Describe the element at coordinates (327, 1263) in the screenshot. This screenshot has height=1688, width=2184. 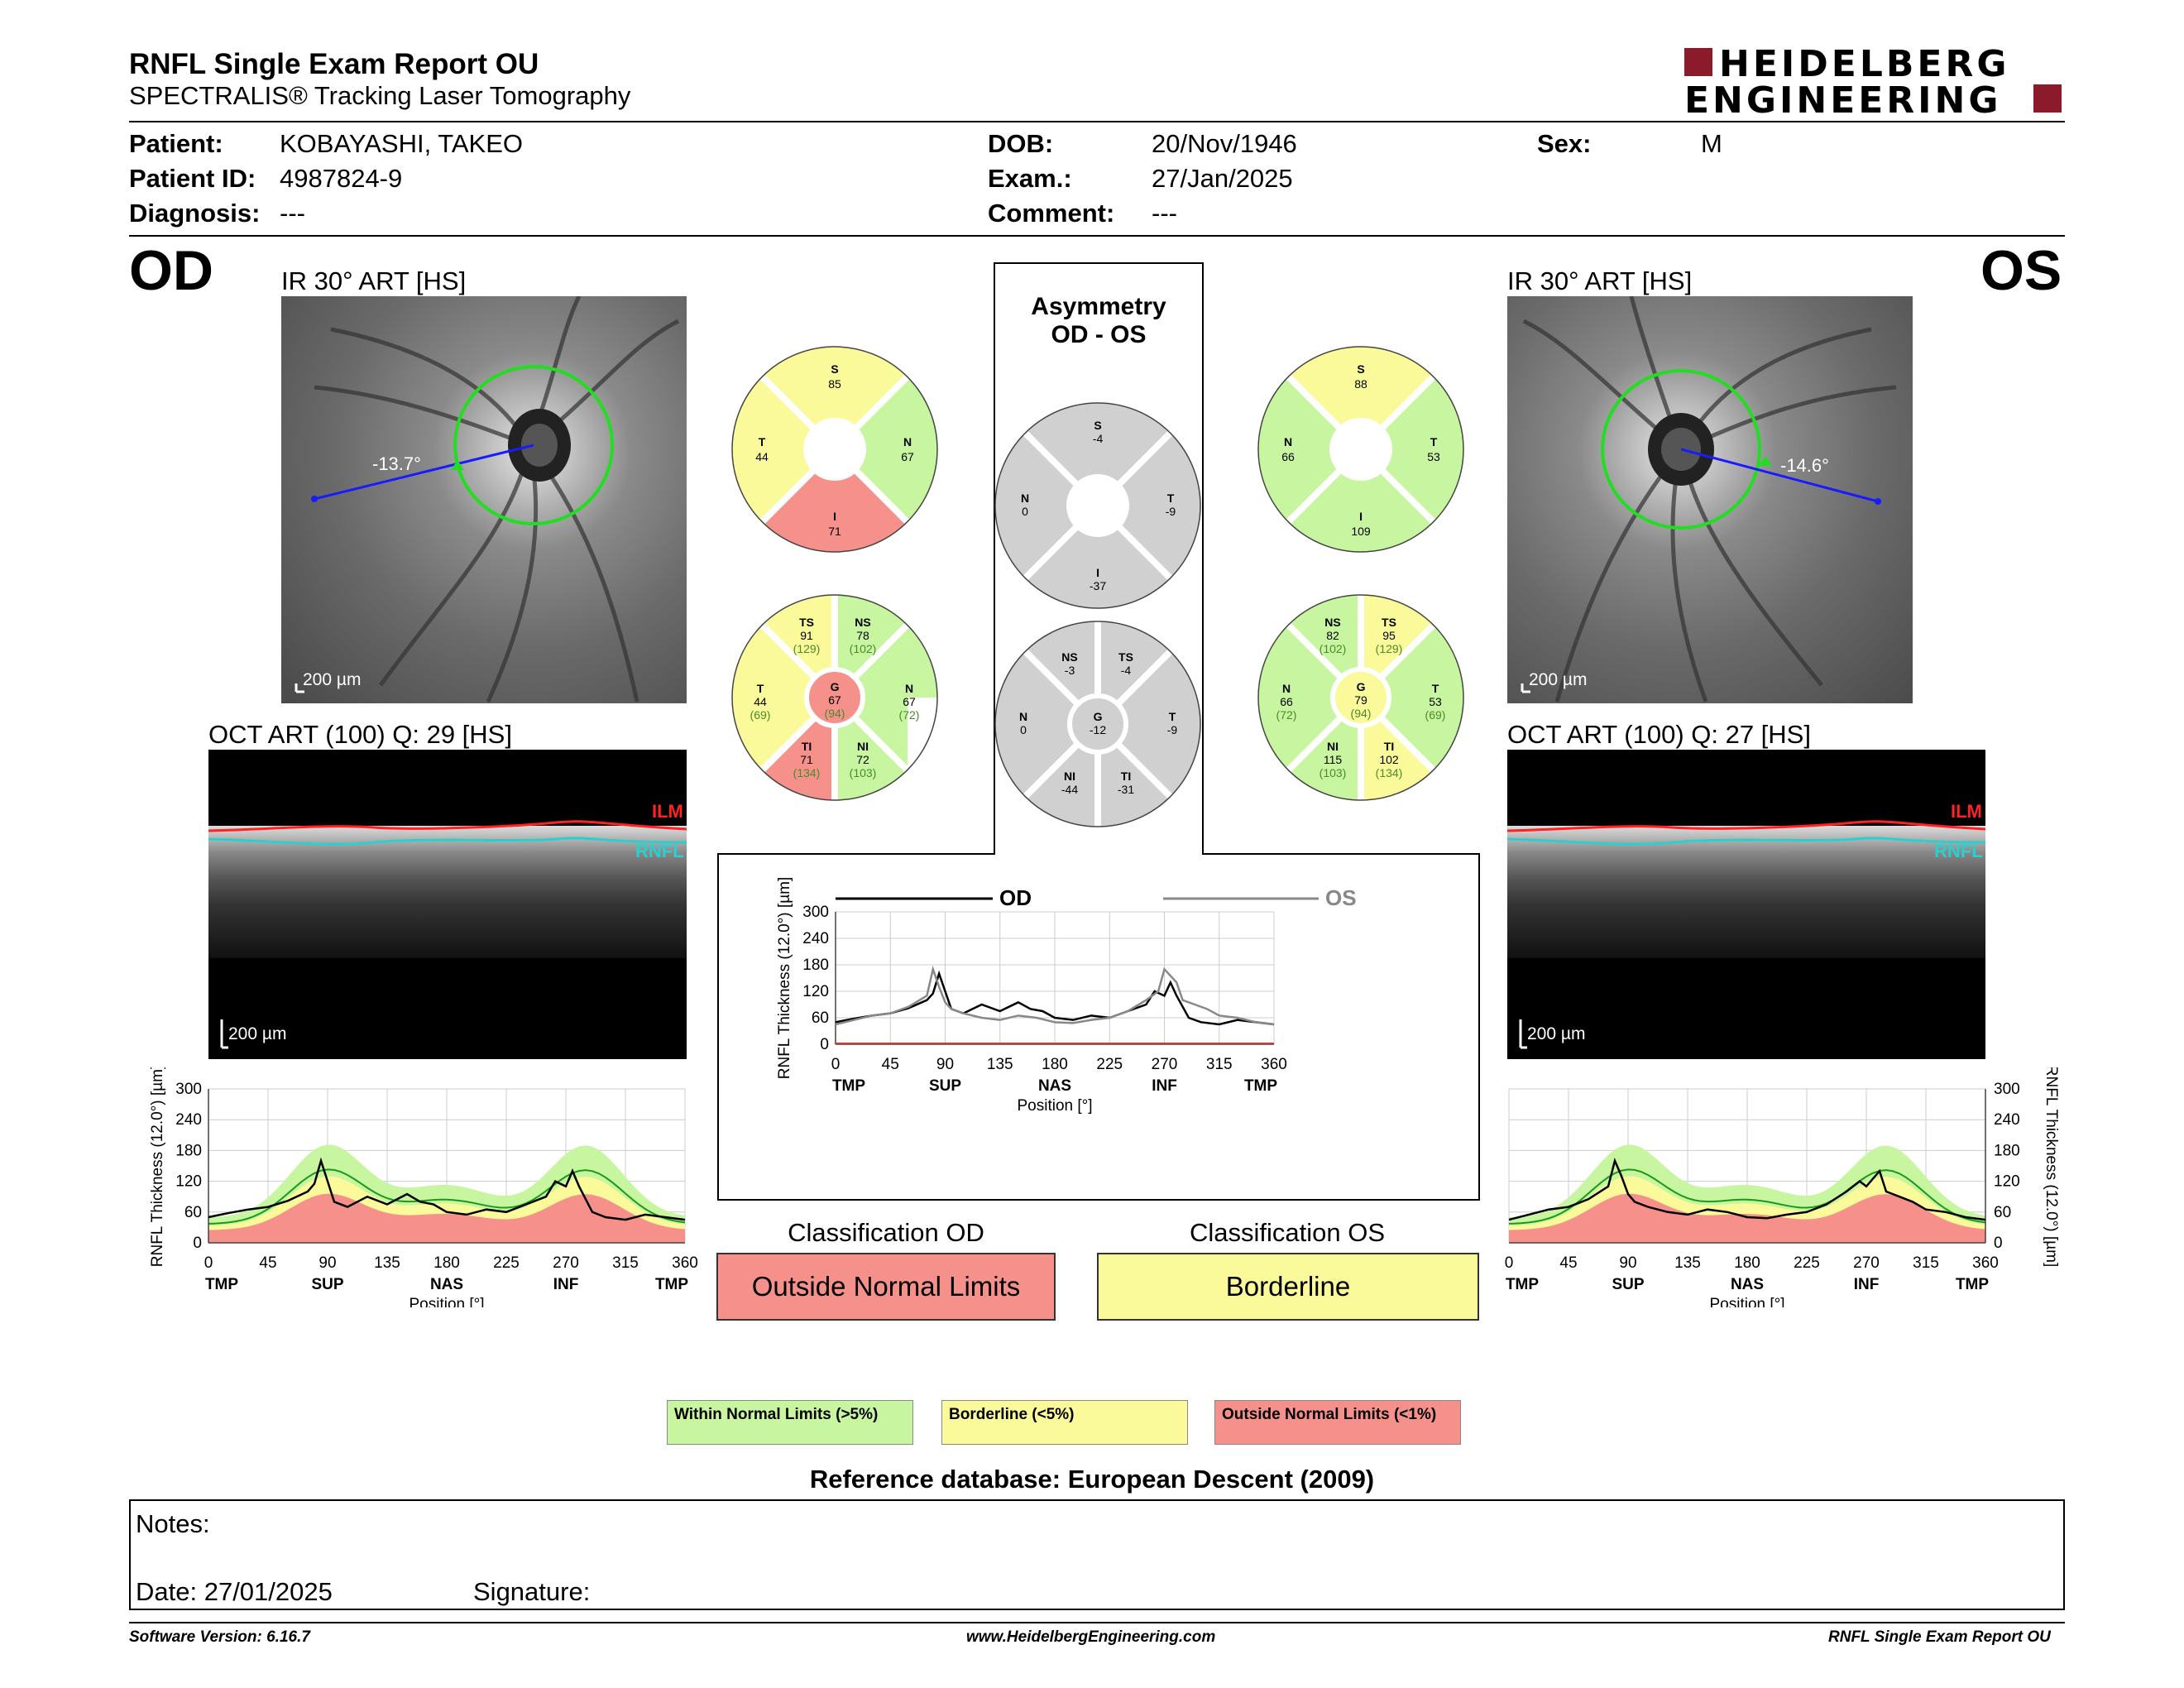
I see `x-tick-label: 90` at that location.